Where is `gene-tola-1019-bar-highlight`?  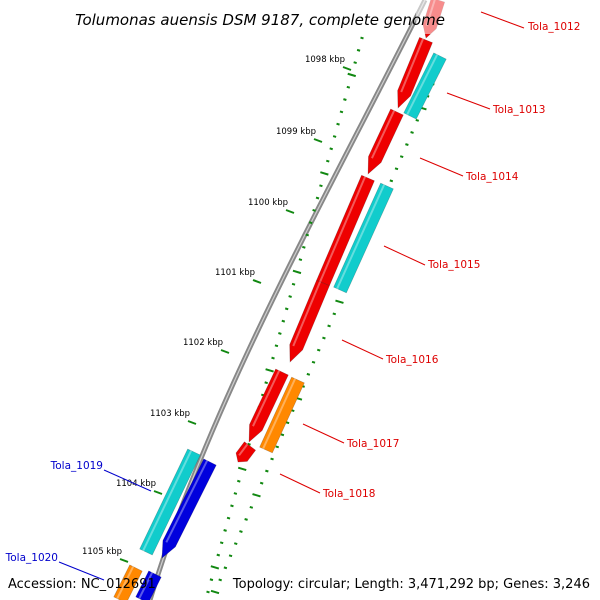
gene-tola-1019-bar-highlight is located at coordinates (167, 501).